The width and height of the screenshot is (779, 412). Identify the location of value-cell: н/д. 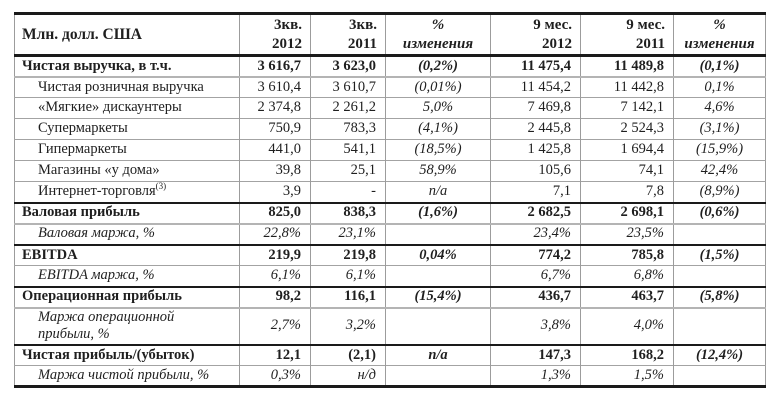
(348, 376).